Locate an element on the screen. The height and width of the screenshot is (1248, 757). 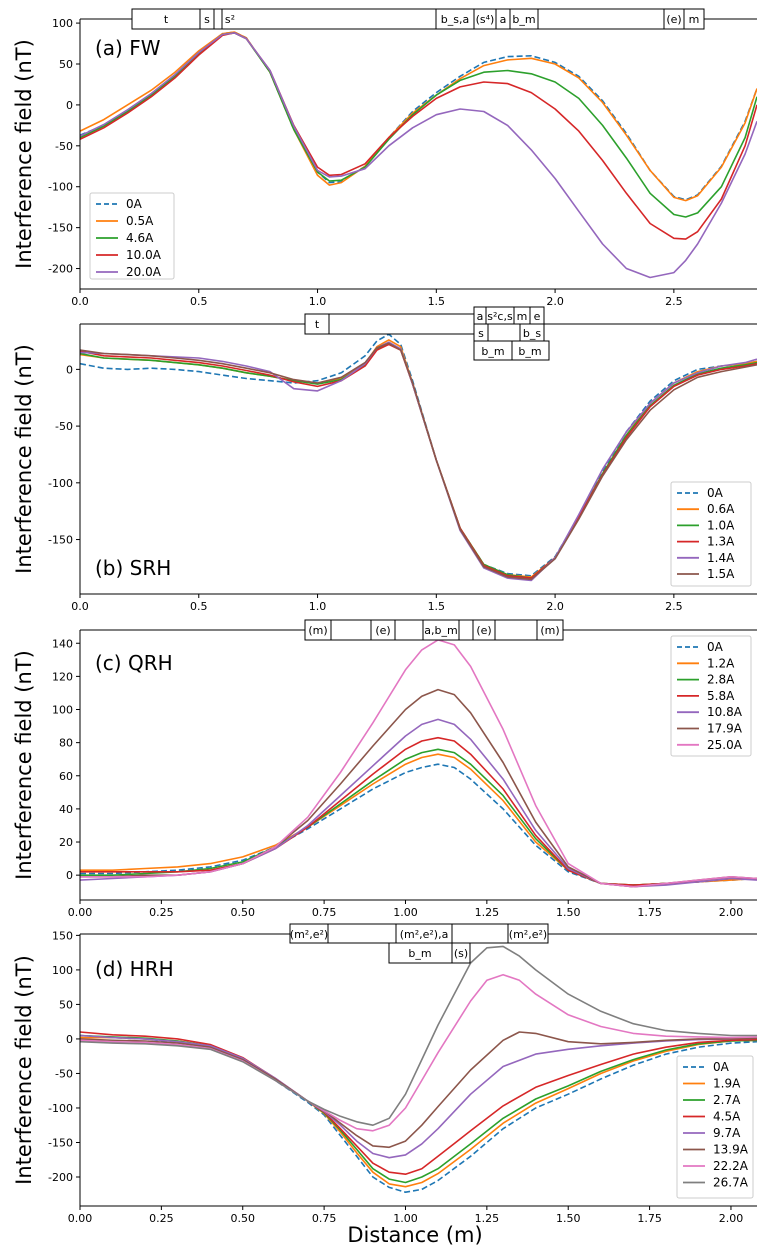
annotation-box-bm2 is located at coordinates (530, 350).